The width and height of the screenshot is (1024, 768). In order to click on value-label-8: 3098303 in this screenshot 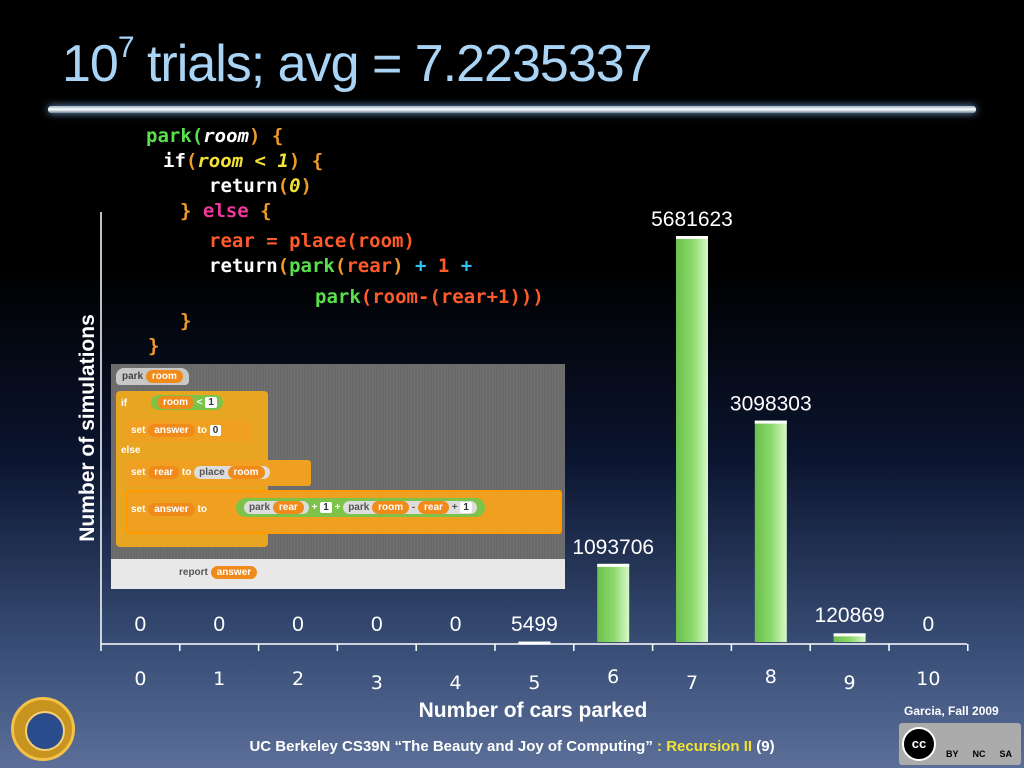, I will do `click(771, 404)`.